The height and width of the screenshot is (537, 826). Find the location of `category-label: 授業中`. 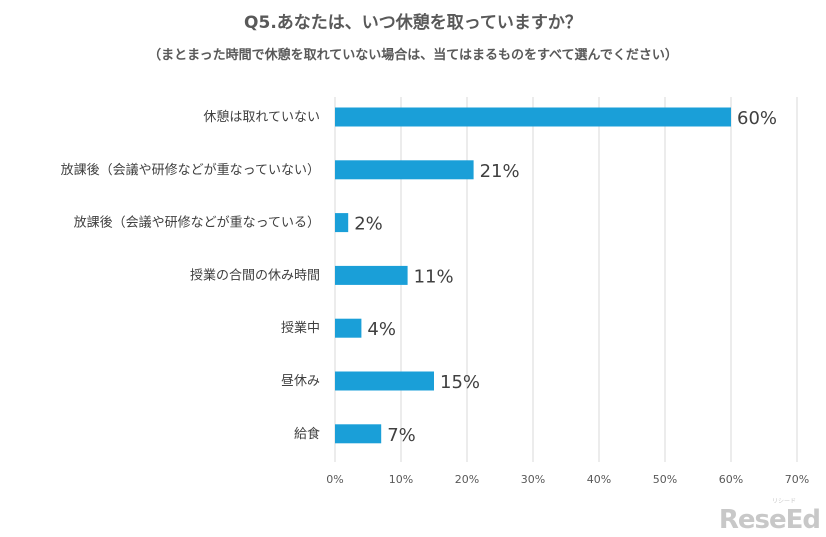

category-label: 授業中 is located at coordinates (300, 328).